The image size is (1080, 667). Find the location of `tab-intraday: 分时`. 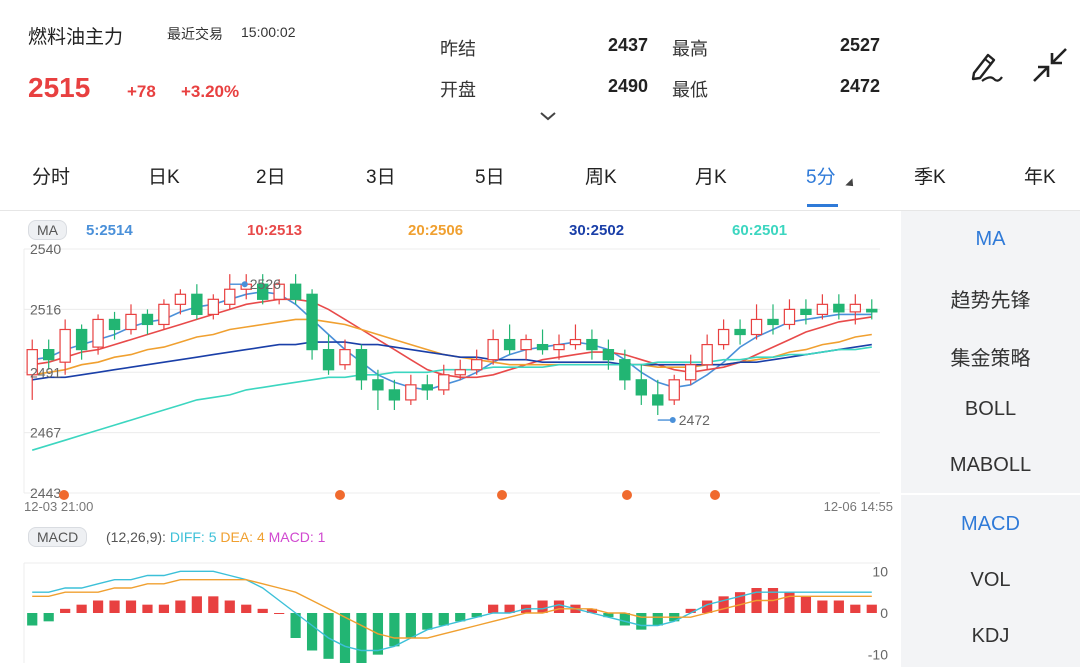

tab-intraday: 分时 is located at coordinates (51, 177).